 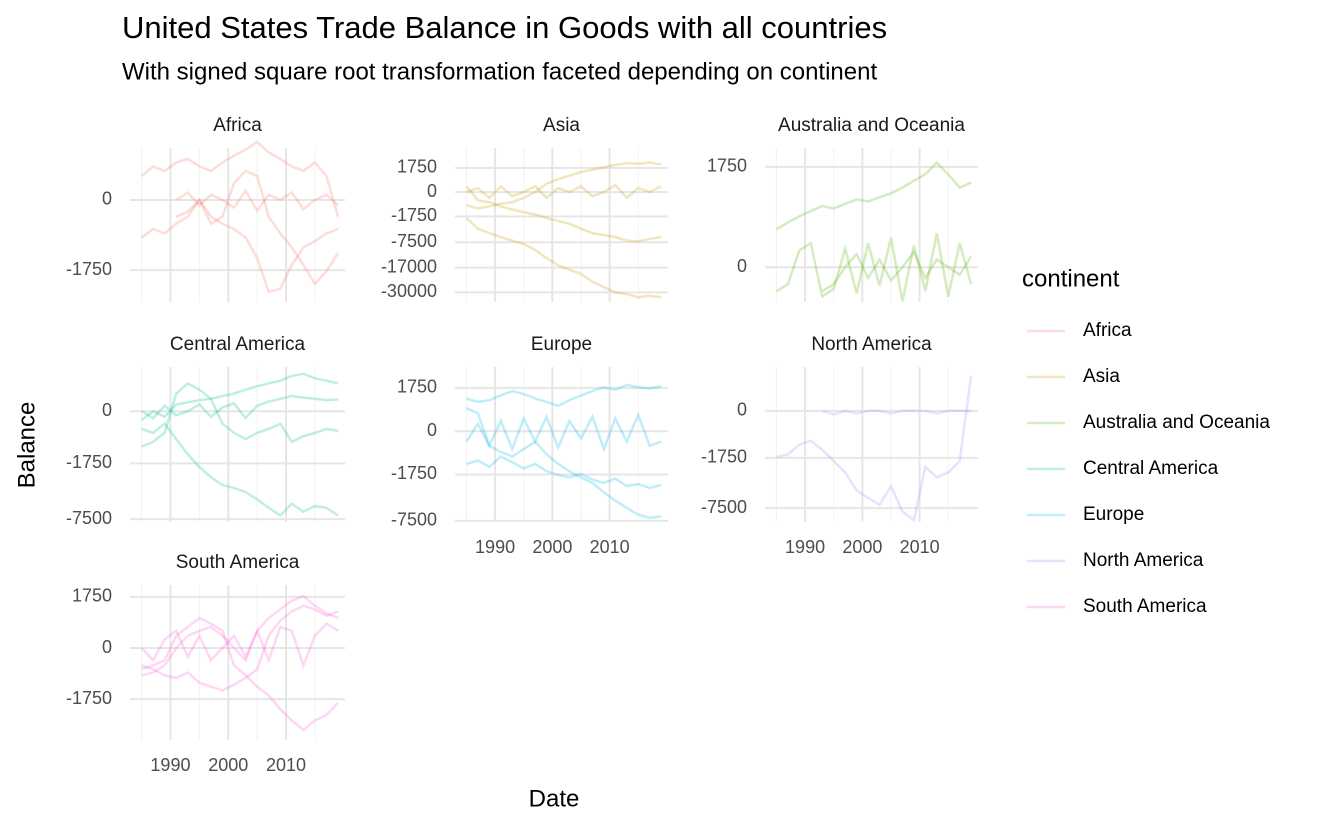 What do you see at coordinates (237, 125) in the screenshot?
I see `strip-title: Africa` at bounding box center [237, 125].